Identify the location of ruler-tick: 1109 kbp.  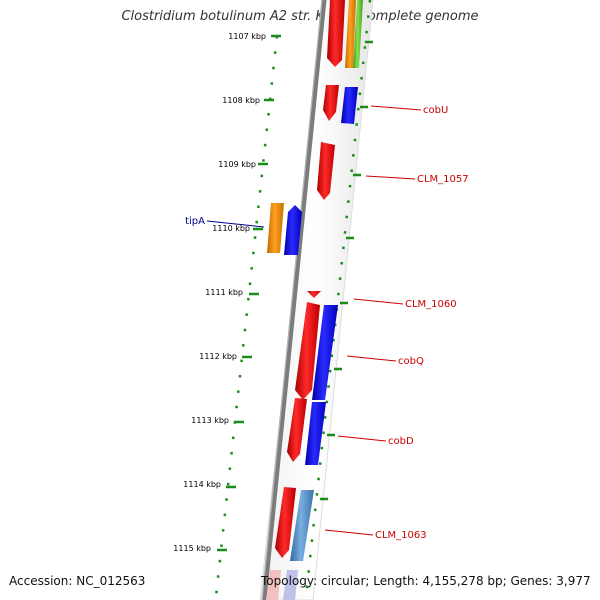
(243, 164).